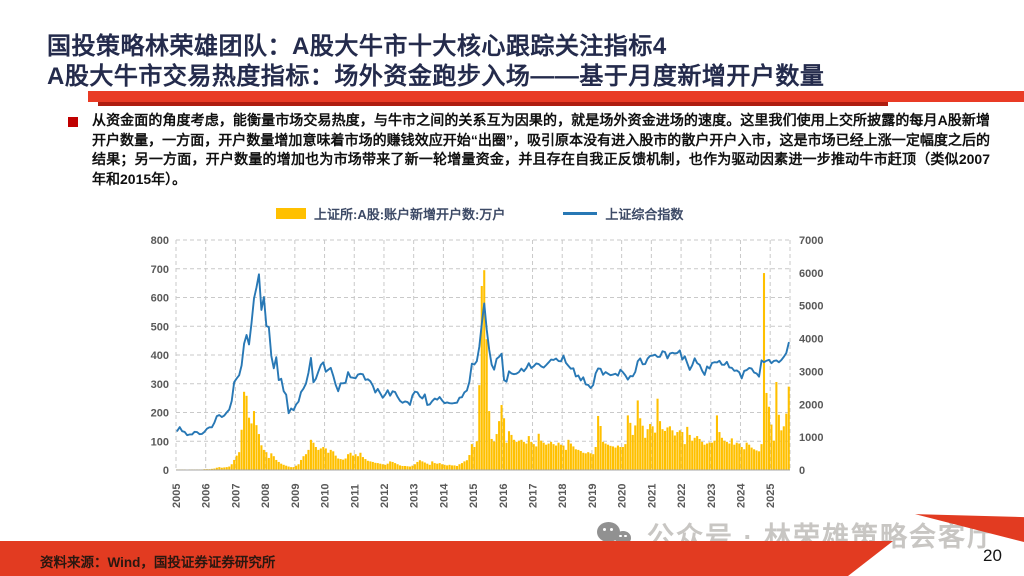  Describe the element at coordinates (160, 270) in the screenshot. I see `left-axis-tick: 700` at that location.